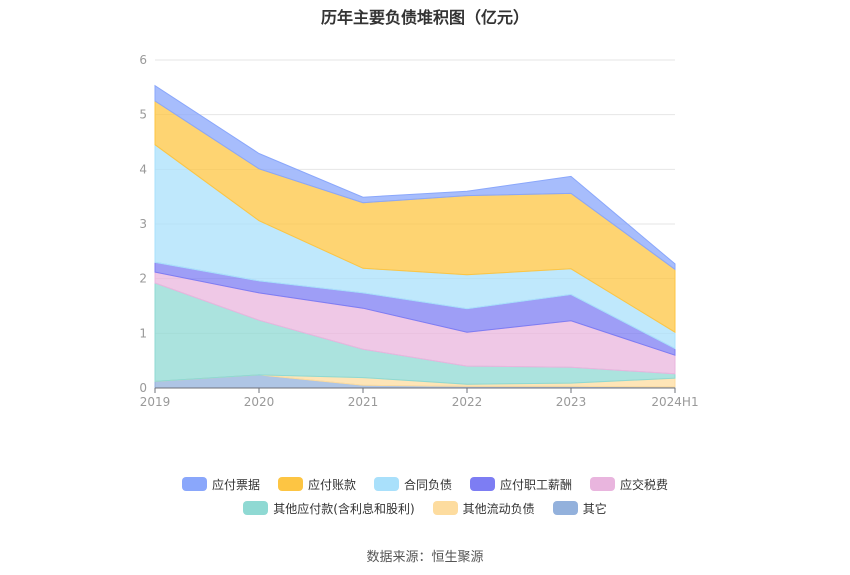 This screenshot has height=575, width=850. I want to click on y-tick-label: 6, so click(143, 60).